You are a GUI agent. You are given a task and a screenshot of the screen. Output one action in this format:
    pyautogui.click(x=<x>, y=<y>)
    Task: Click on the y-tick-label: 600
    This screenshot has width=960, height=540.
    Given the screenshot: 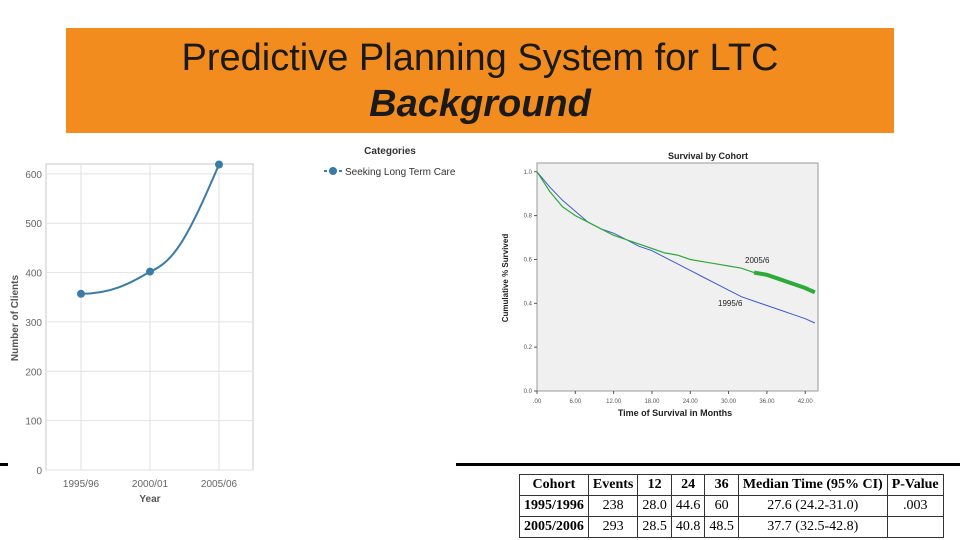 What is the action you would take?
    pyautogui.click(x=33, y=175)
    